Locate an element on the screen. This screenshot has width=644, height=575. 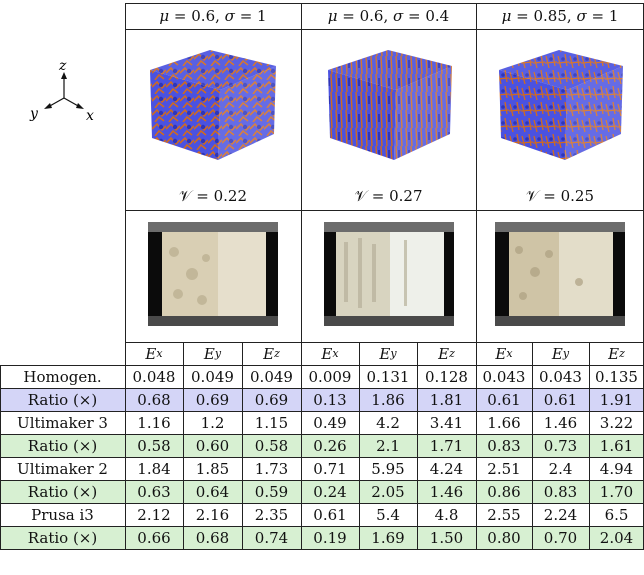
axes-icon: z y x is located at coordinates (61, 92).